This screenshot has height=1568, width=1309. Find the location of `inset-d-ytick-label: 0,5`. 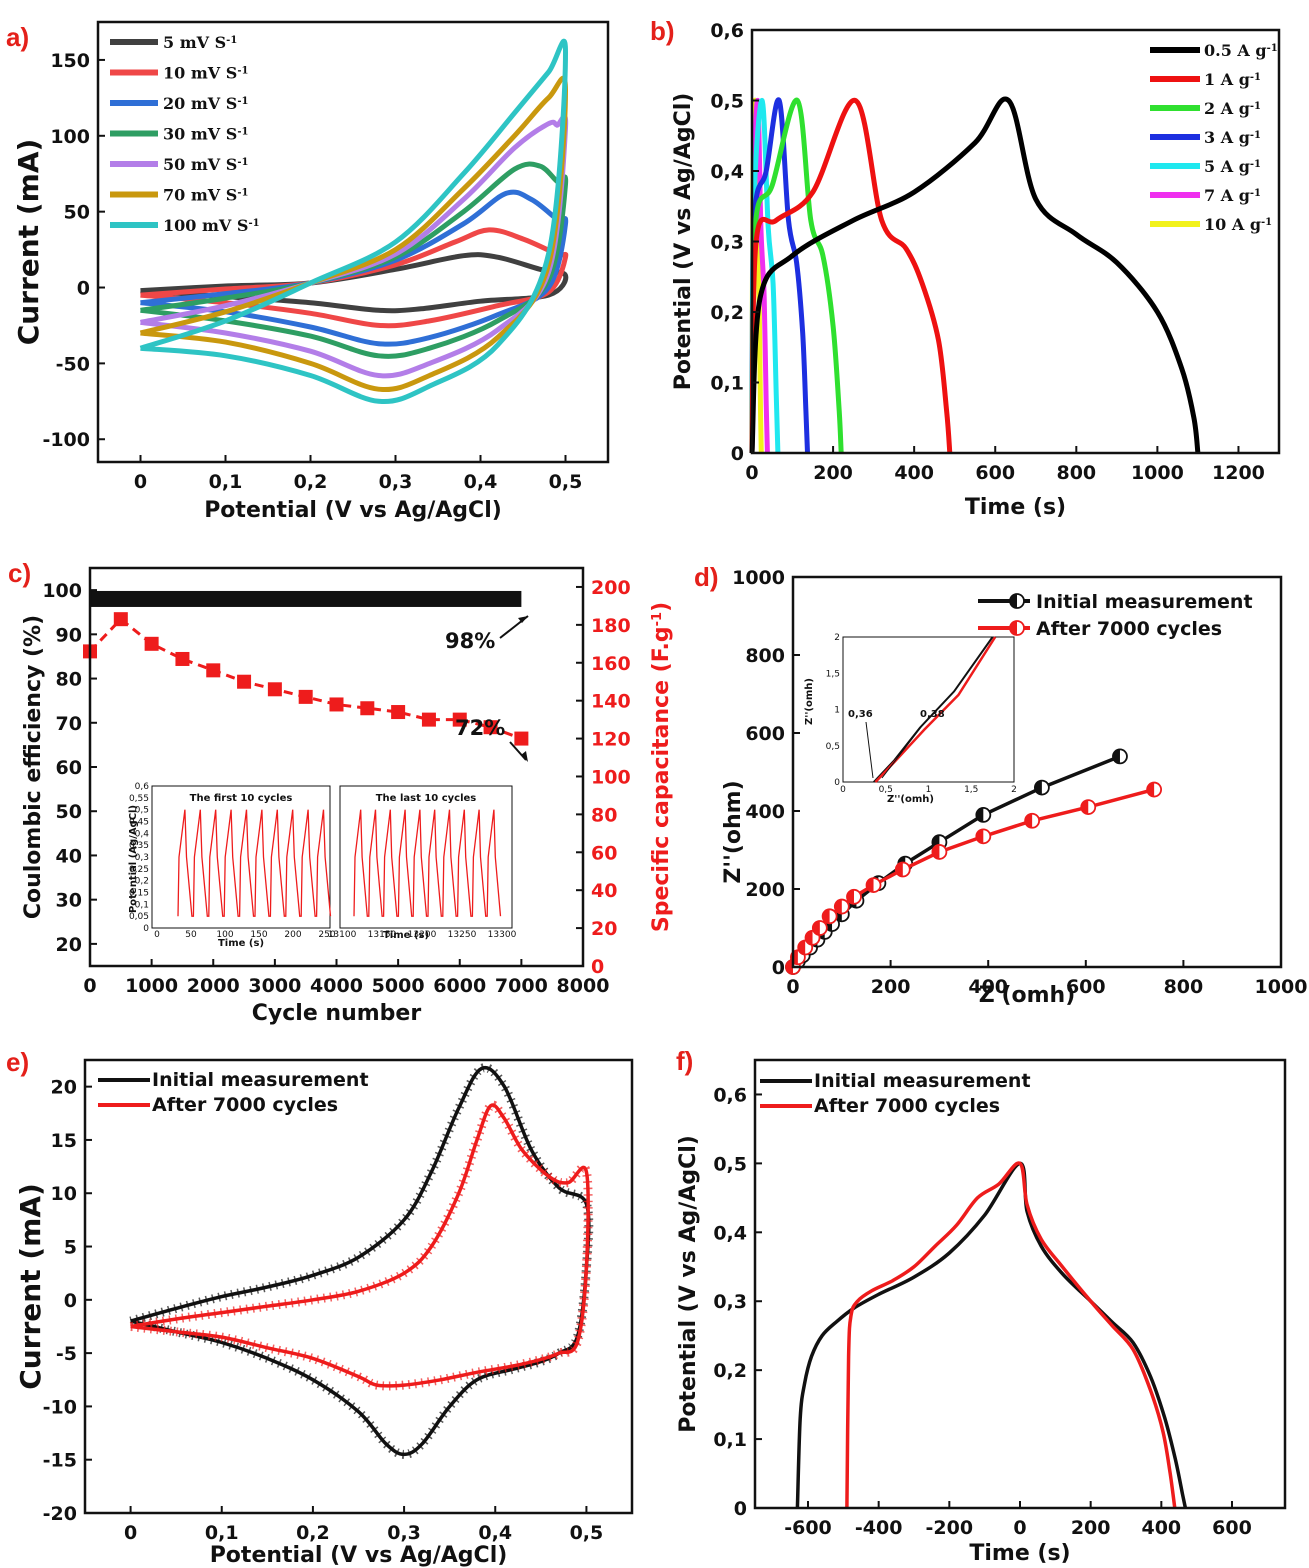

inset-d-ytick-label: 0,5 is located at coordinates (833, 747).